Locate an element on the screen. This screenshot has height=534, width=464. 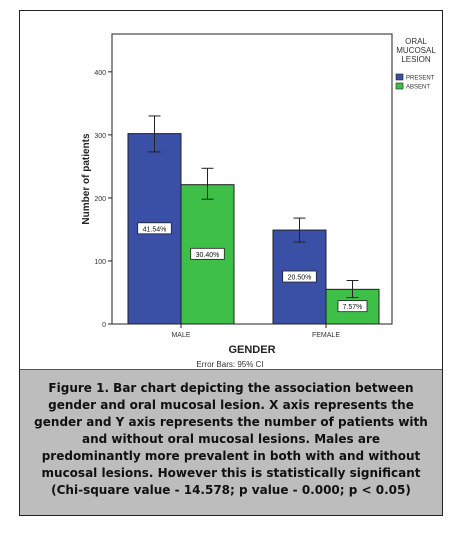
x-axis-label: GENDER is located at coordinates (251, 350).